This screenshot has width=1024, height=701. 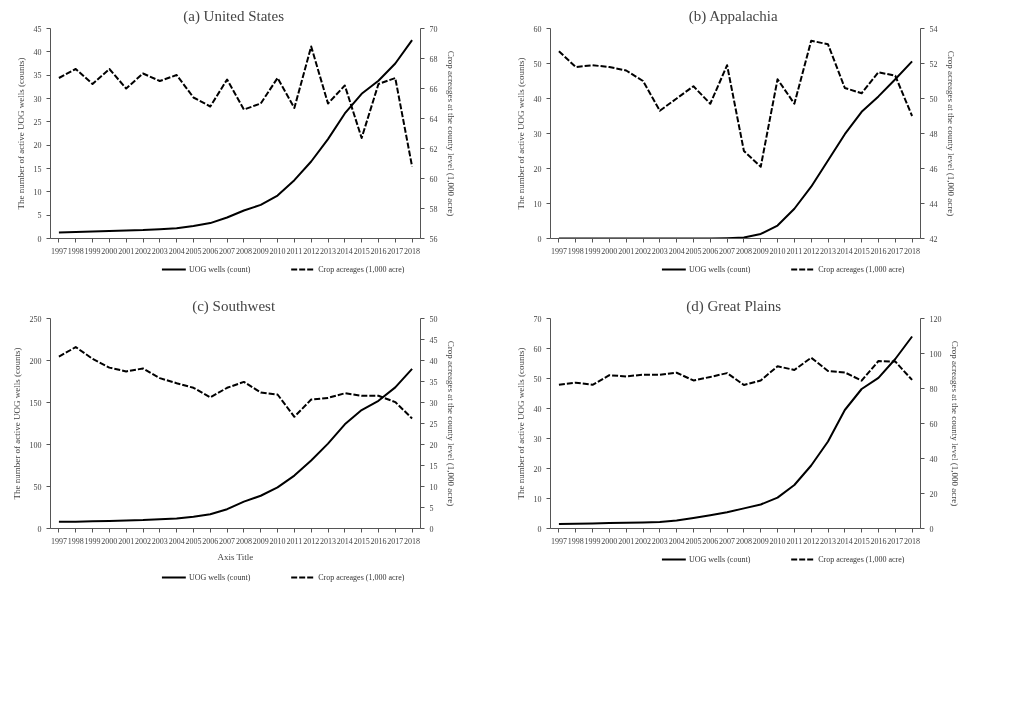 I want to click on x-tick-label: 2018, so click(x=412, y=541).